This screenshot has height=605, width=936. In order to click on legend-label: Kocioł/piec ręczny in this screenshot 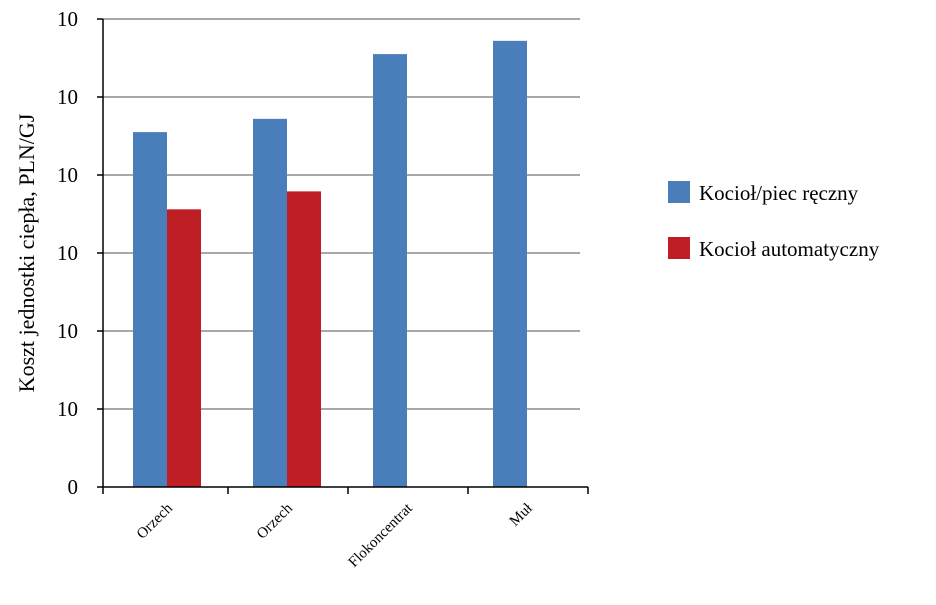, I will do `click(779, 193)`.